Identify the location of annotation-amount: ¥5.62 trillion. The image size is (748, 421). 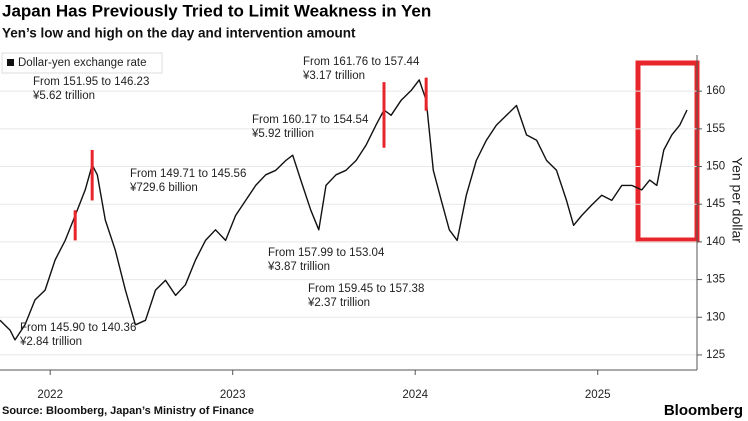
(63, 96).